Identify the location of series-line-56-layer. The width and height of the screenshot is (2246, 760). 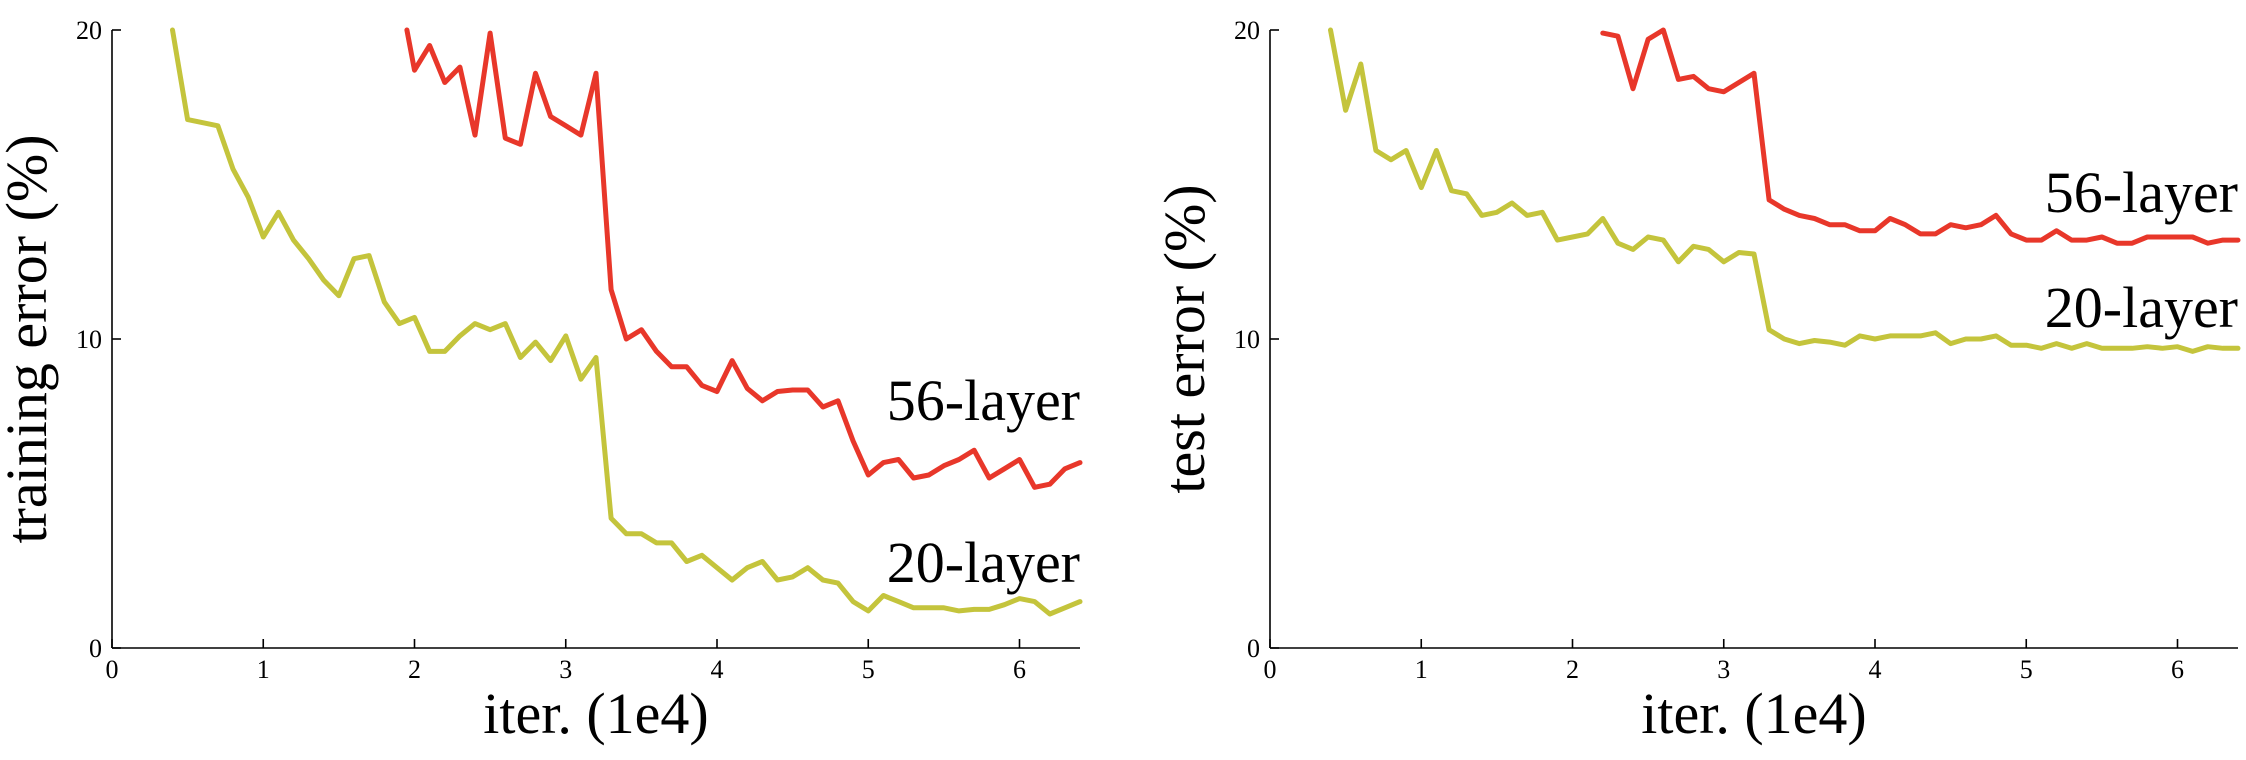
(1920, 136).